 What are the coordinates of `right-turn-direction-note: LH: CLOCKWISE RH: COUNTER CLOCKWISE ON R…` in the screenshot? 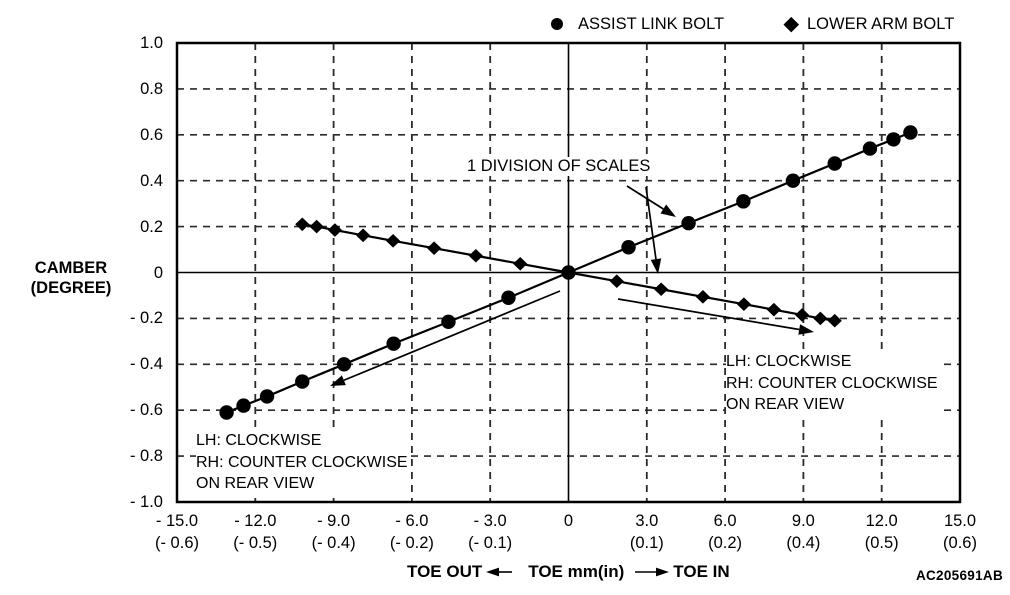 It's located at (833, 383).